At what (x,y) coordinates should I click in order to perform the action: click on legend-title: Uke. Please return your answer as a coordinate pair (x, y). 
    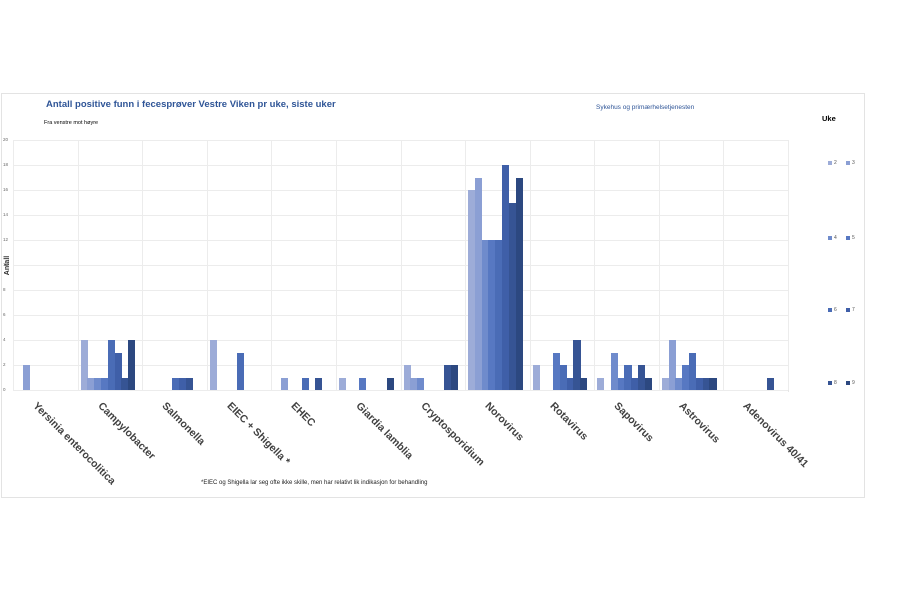
    Looking at the image, I should click on (829, 118).